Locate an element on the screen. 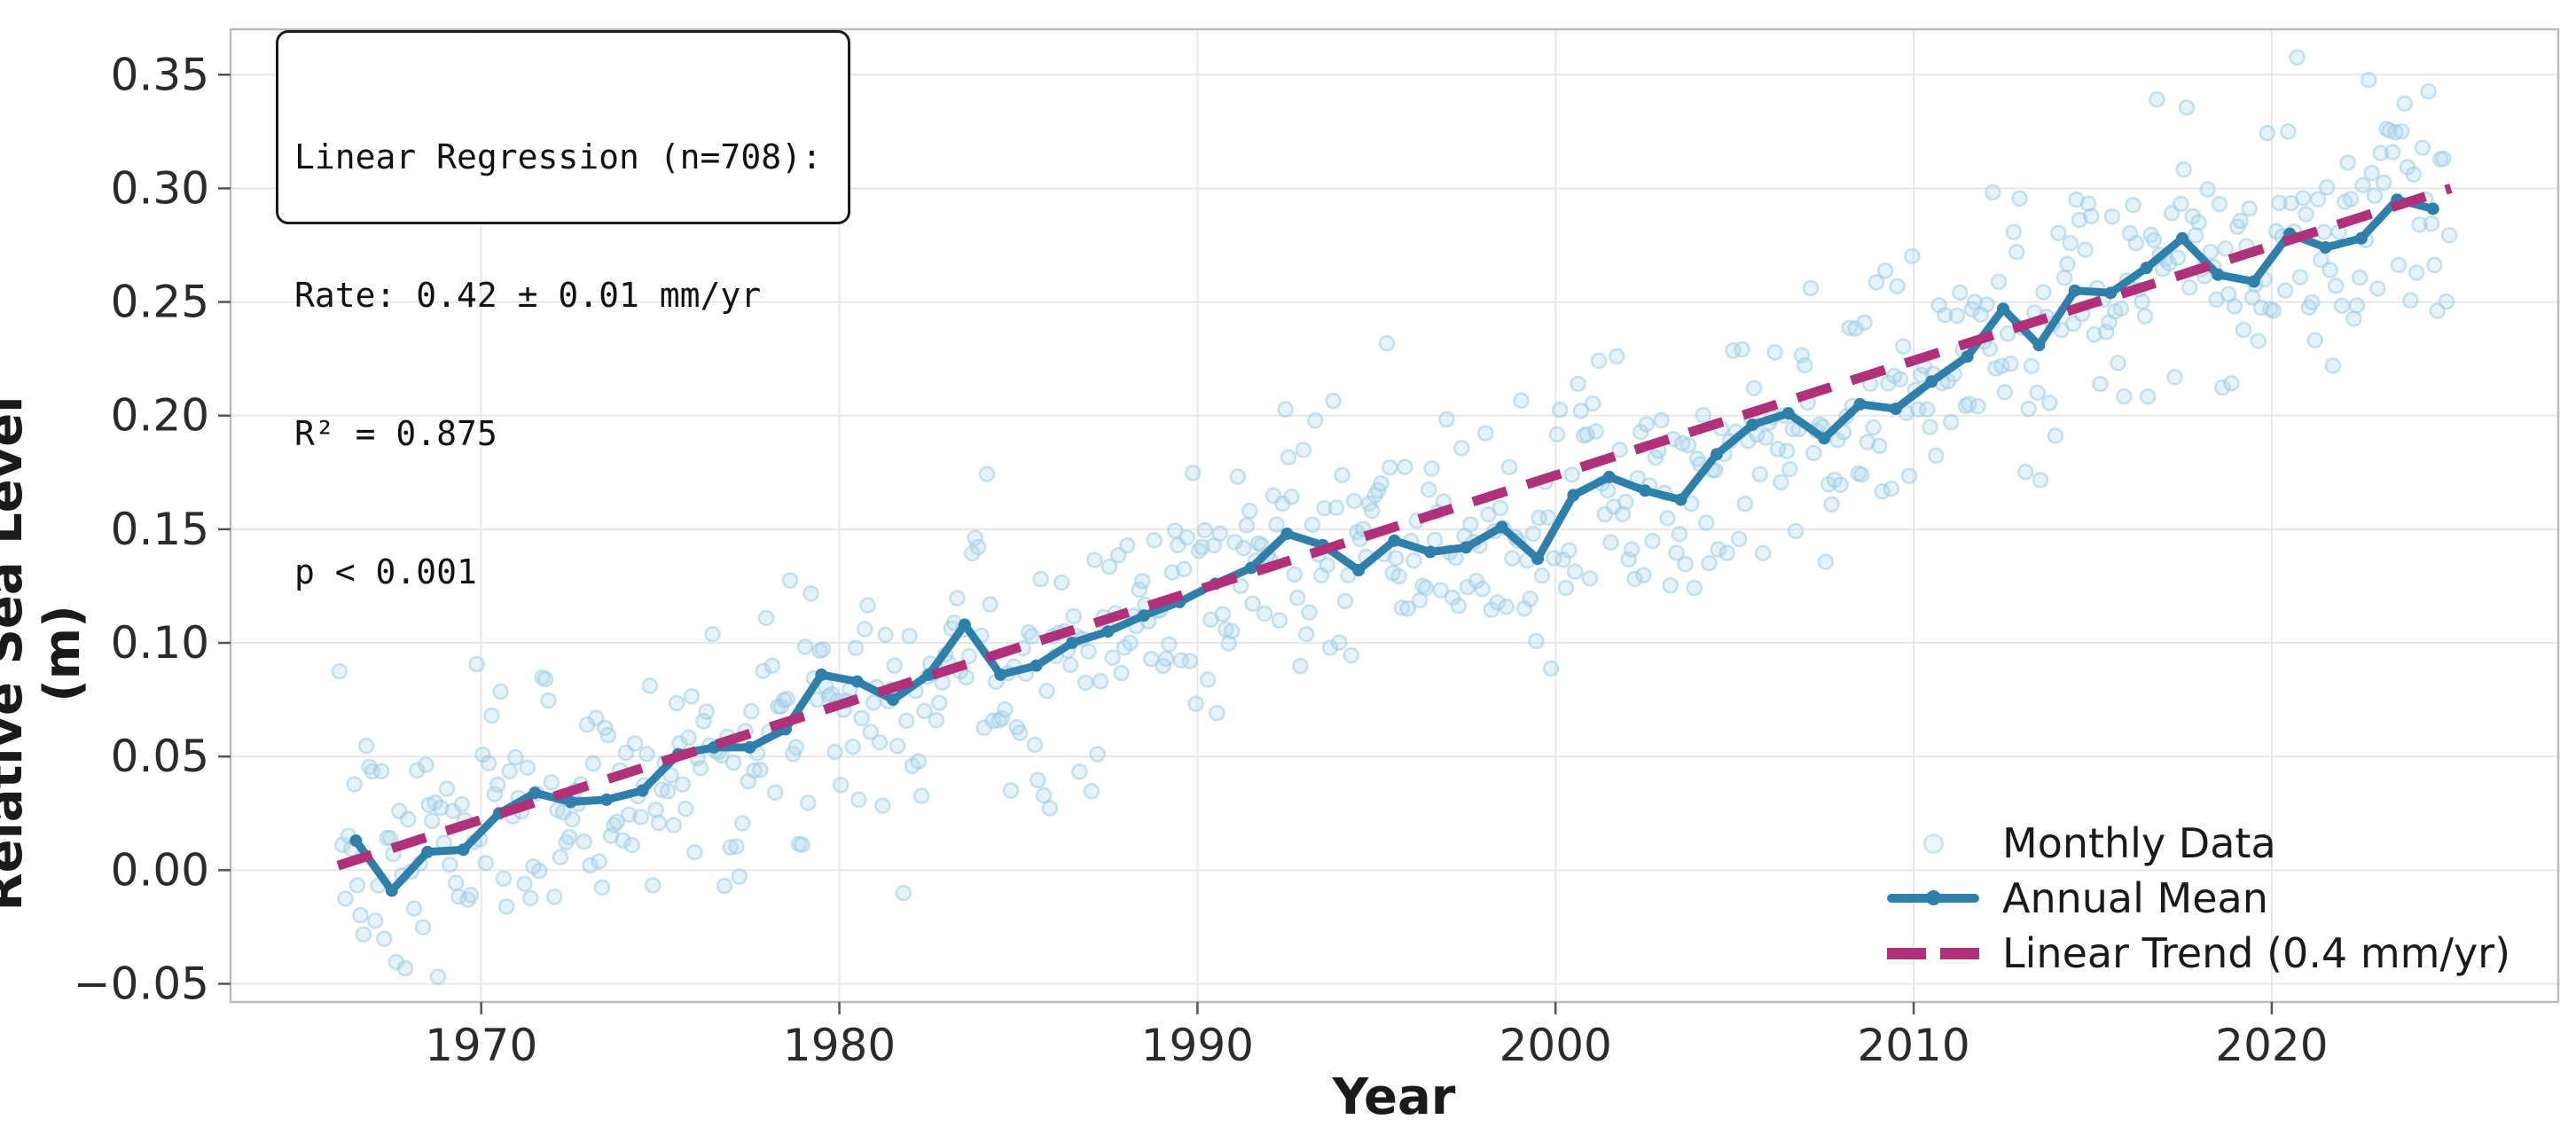 Image resolution: width=2576 pixels, height=1127 pixels. y-axis-title: Relative Sea Level (m) is located at coordinates (45, 653).